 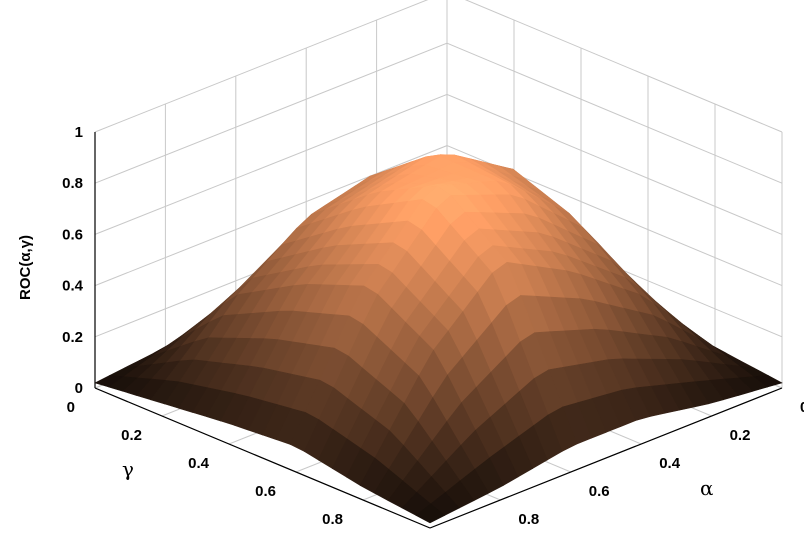 I want to click on z-tick-label: 1, so click(x=79, y=132).